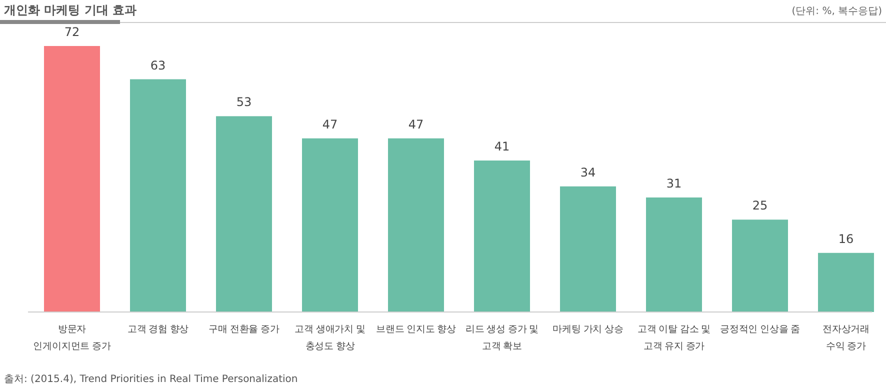 Image resolution: width=886 pixels, height=388 pixels. Describe the element at coordinates (158, 329) in the screenshot. I see `x-tick-label: 고객 경험 향상` at that location.